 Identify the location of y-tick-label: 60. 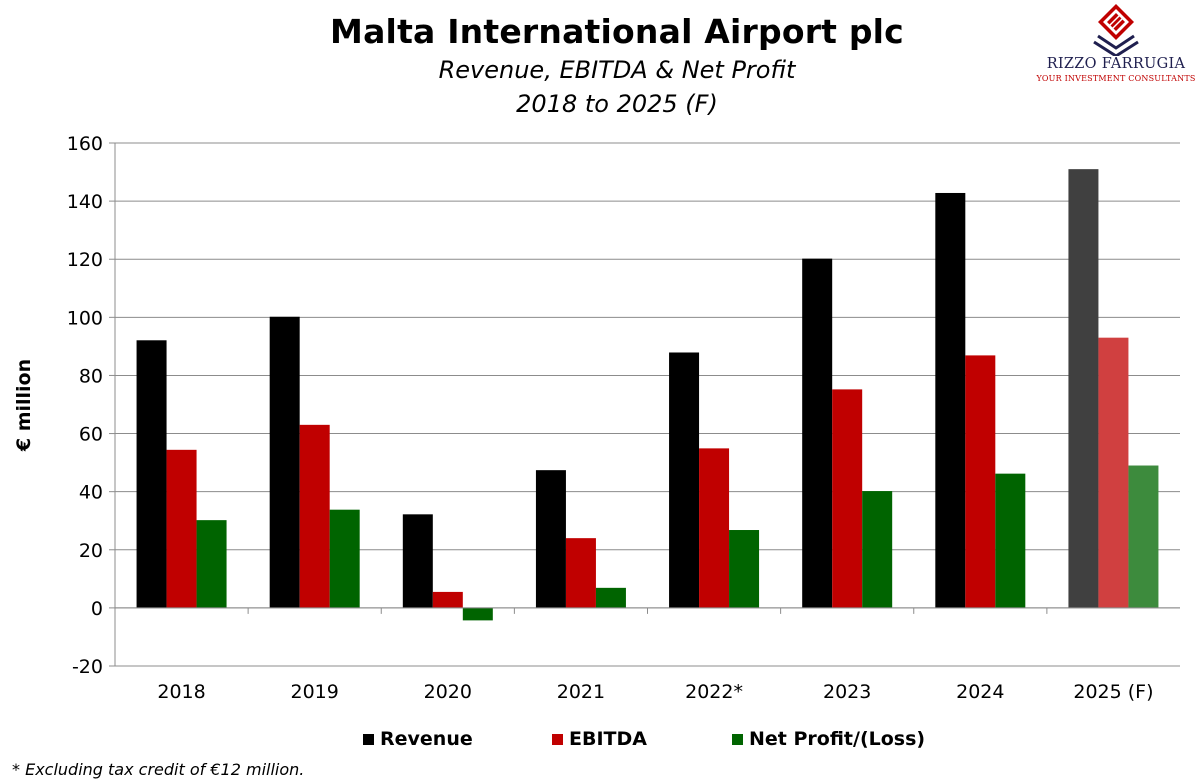
(91, 435).